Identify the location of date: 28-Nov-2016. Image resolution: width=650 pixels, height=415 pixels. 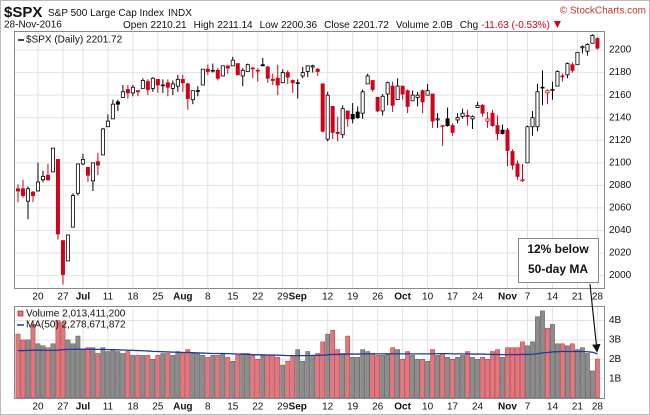
(33, 25).